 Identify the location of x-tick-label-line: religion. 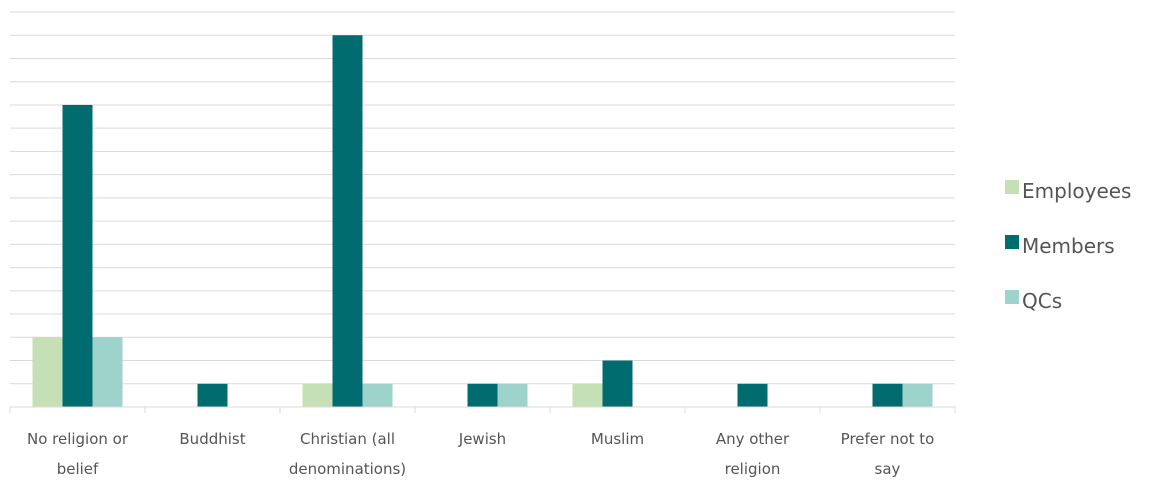
(753, 469).